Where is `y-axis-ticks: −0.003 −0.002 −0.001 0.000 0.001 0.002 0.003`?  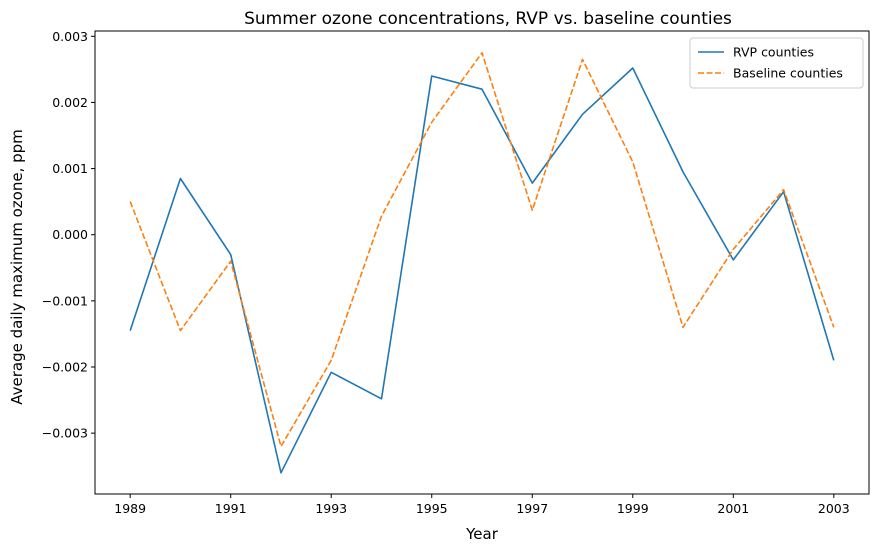
y-axis-ticks: −0.003 −0.002 −0.001 0.000 0.001 0.002 0.003 is located at coordinates (68, 235).